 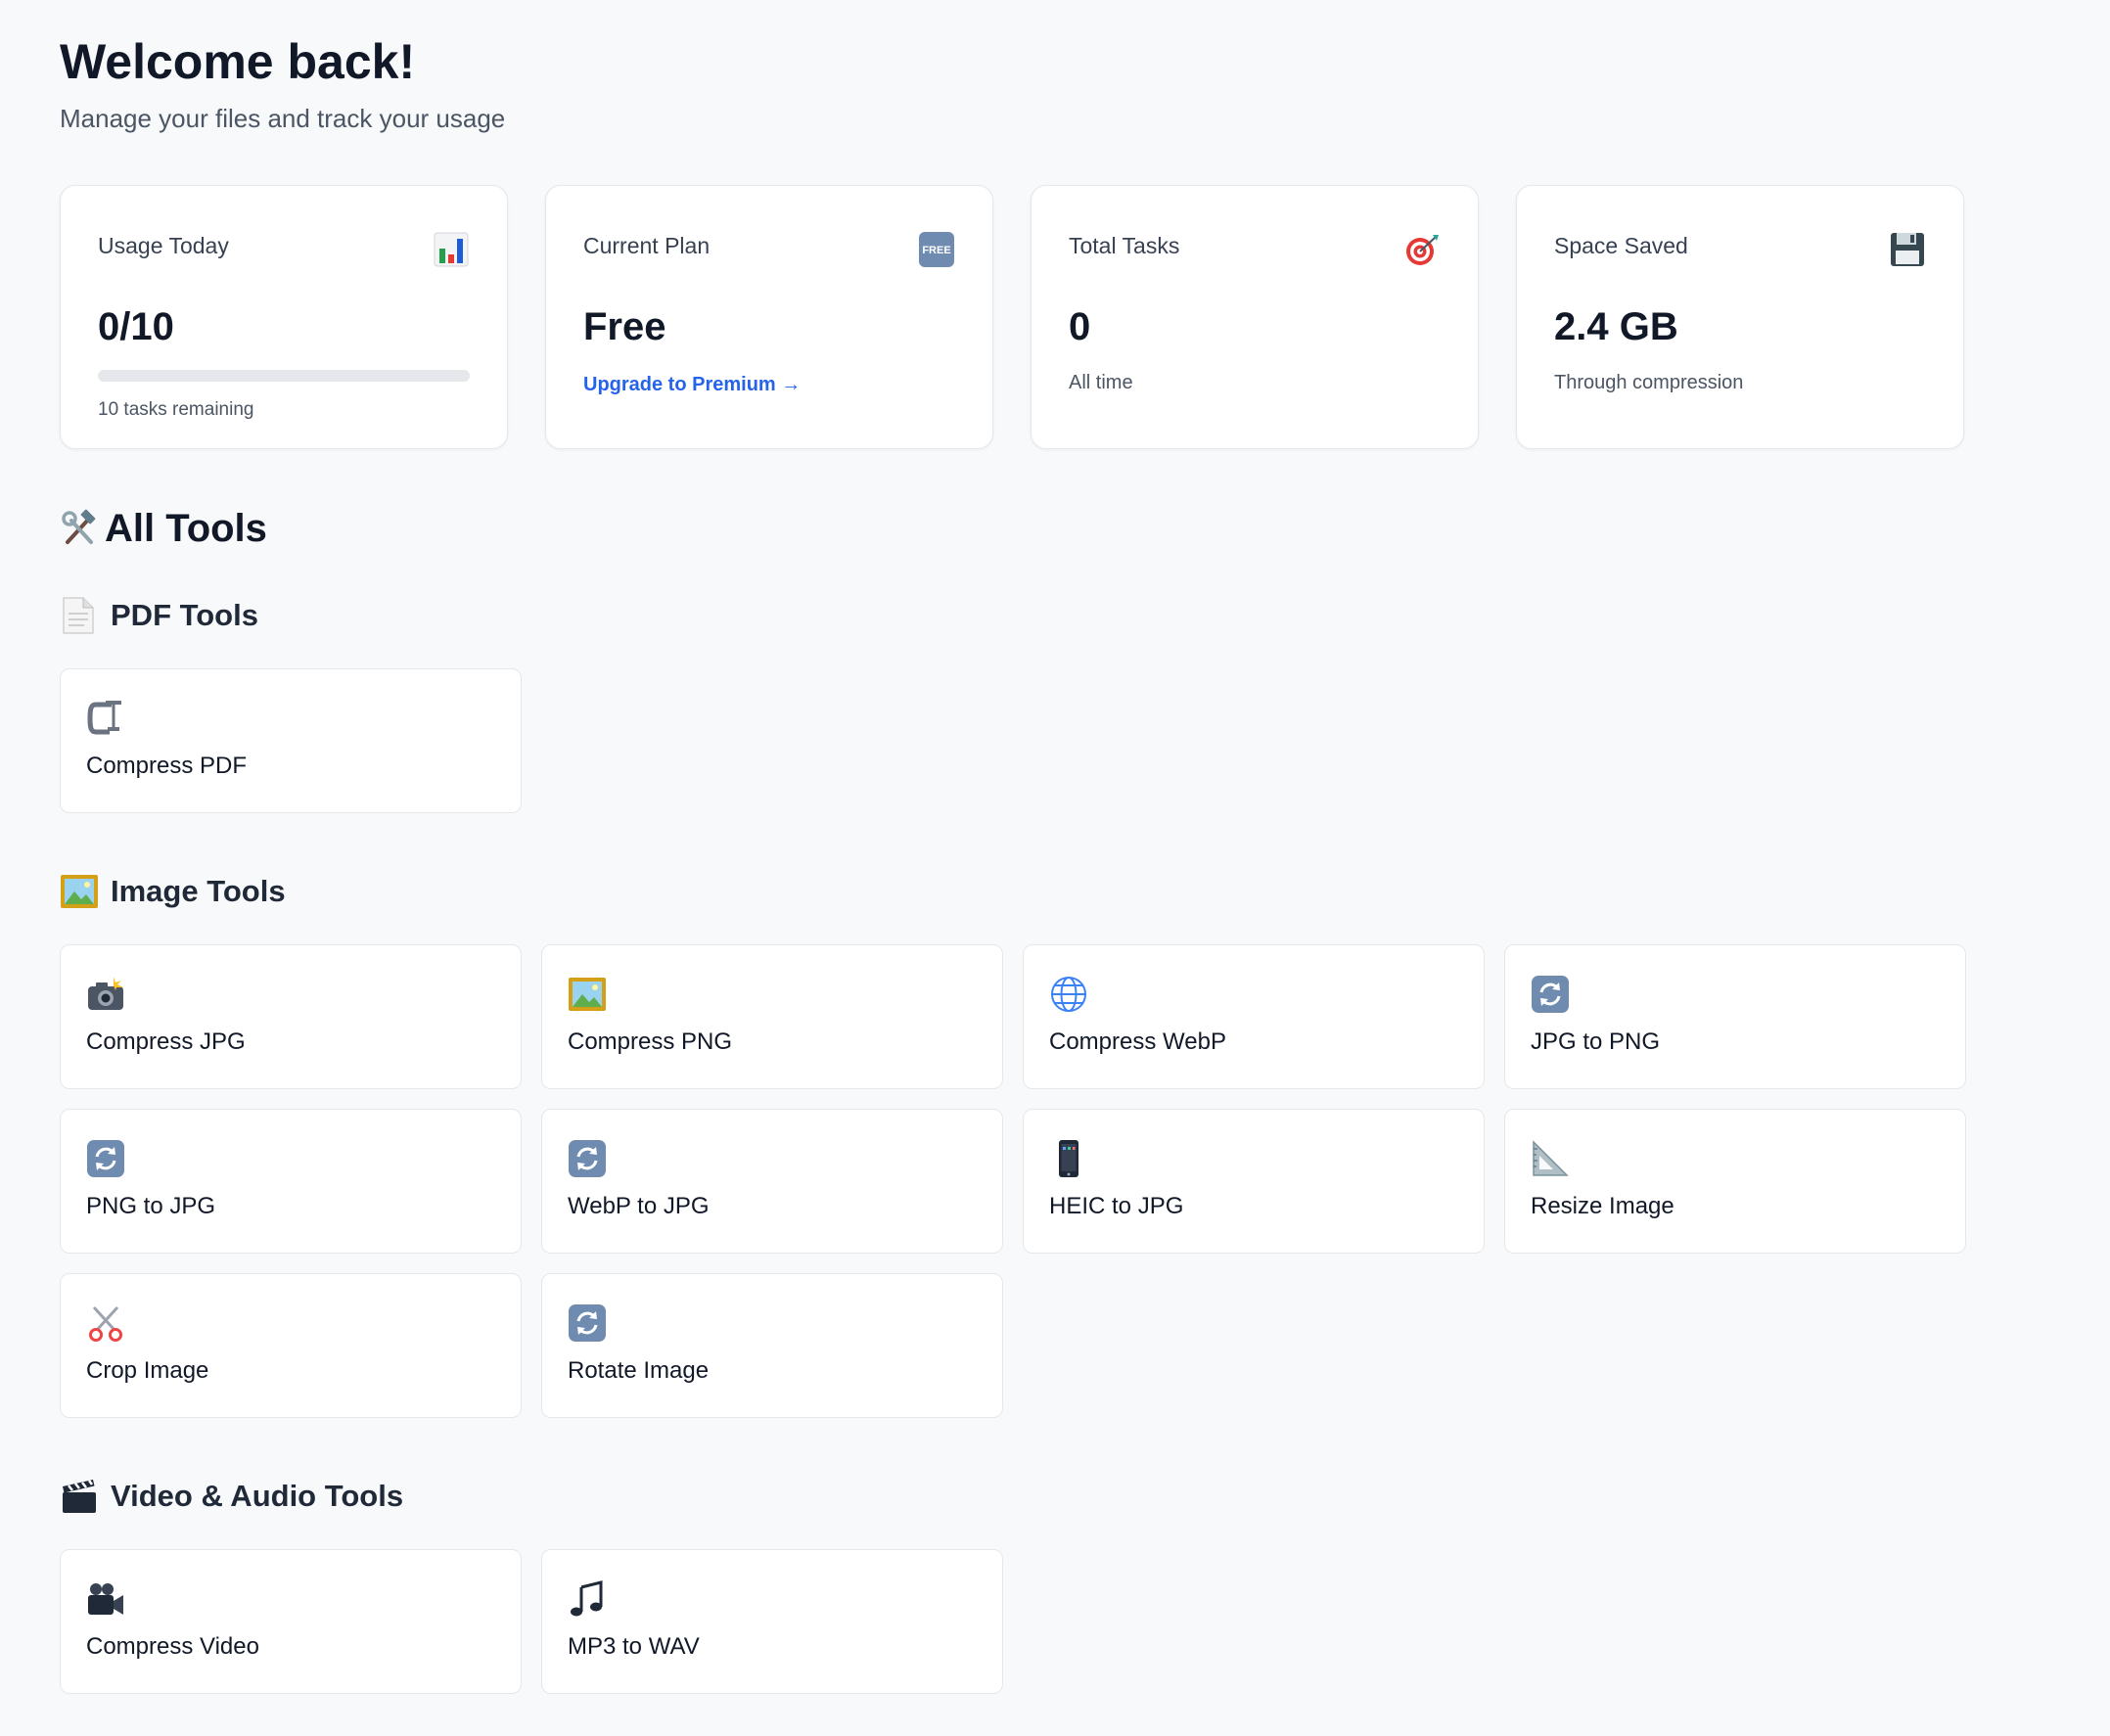 I want to click on total-tasks-value: 0, so click(x=1080, y=326).